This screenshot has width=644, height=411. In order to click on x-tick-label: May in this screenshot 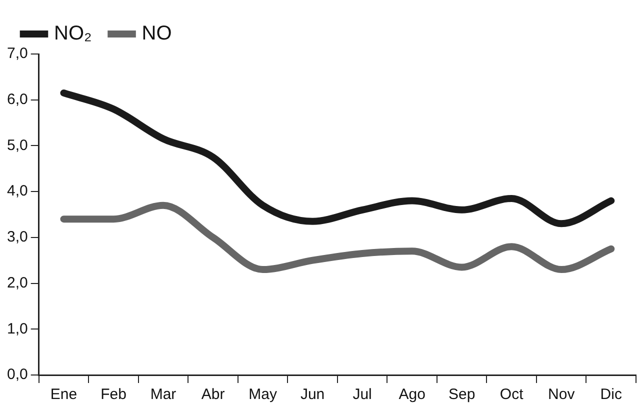, I will do `click(263, 395)`.